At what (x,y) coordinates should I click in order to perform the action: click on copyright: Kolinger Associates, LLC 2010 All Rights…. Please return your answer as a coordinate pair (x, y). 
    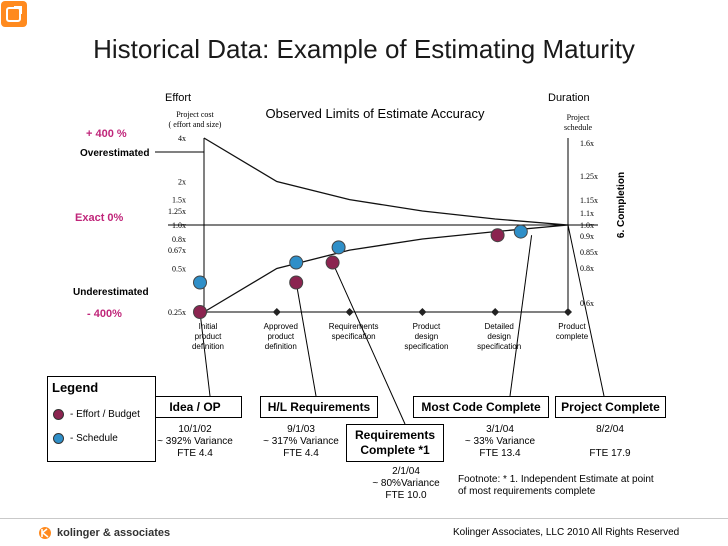
    Looking at the image, I should click on (566, 532).